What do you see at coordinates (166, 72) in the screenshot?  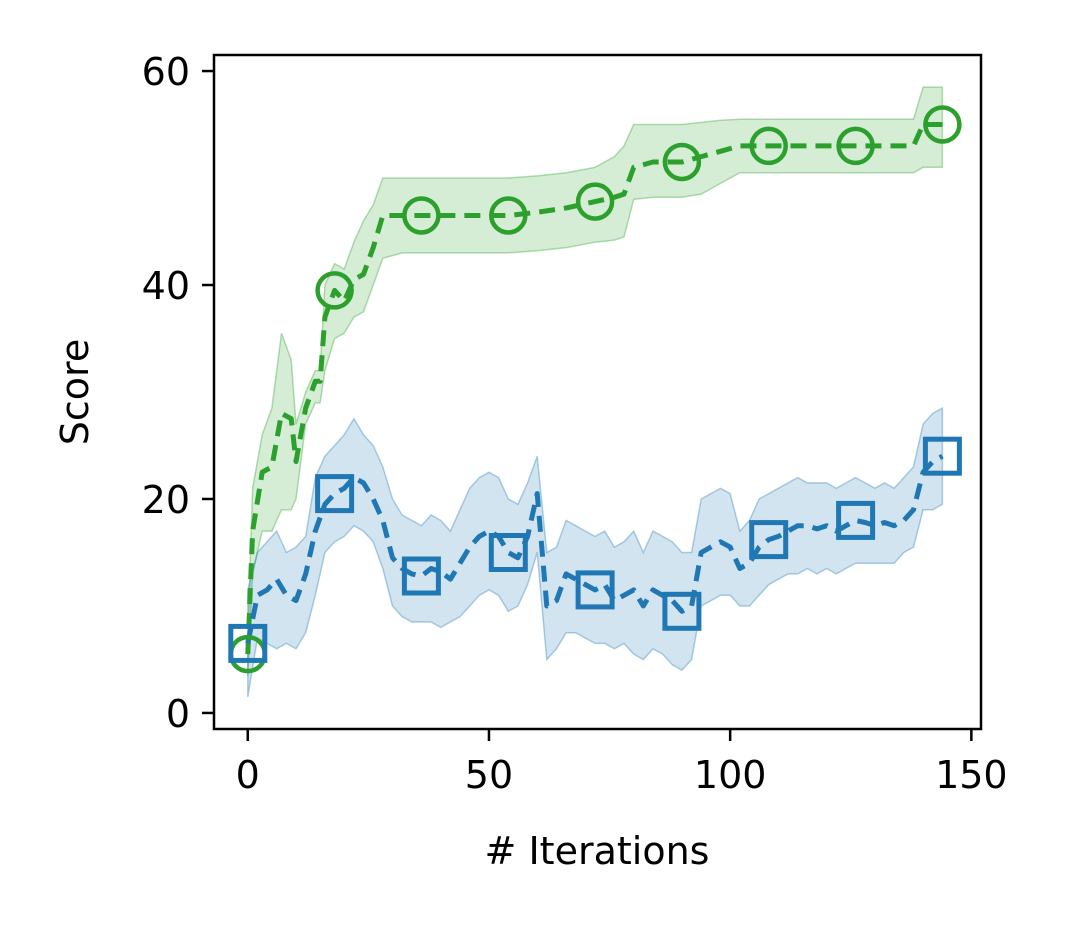 I see `y-tick-label: 60` at bounding box center [166, 72].